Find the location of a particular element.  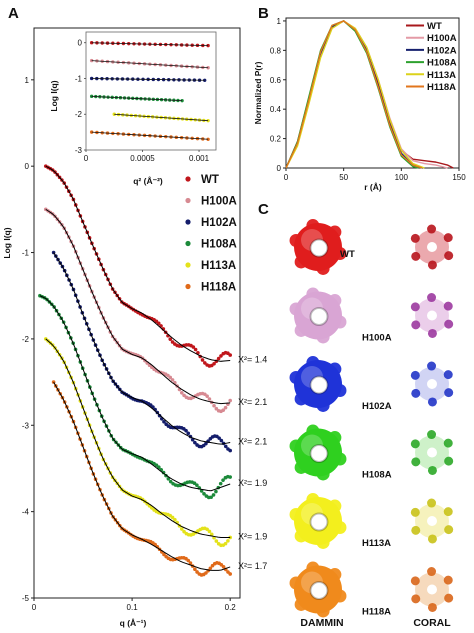

main-y-tick-label: -4 is located at coordinates (26, 512).